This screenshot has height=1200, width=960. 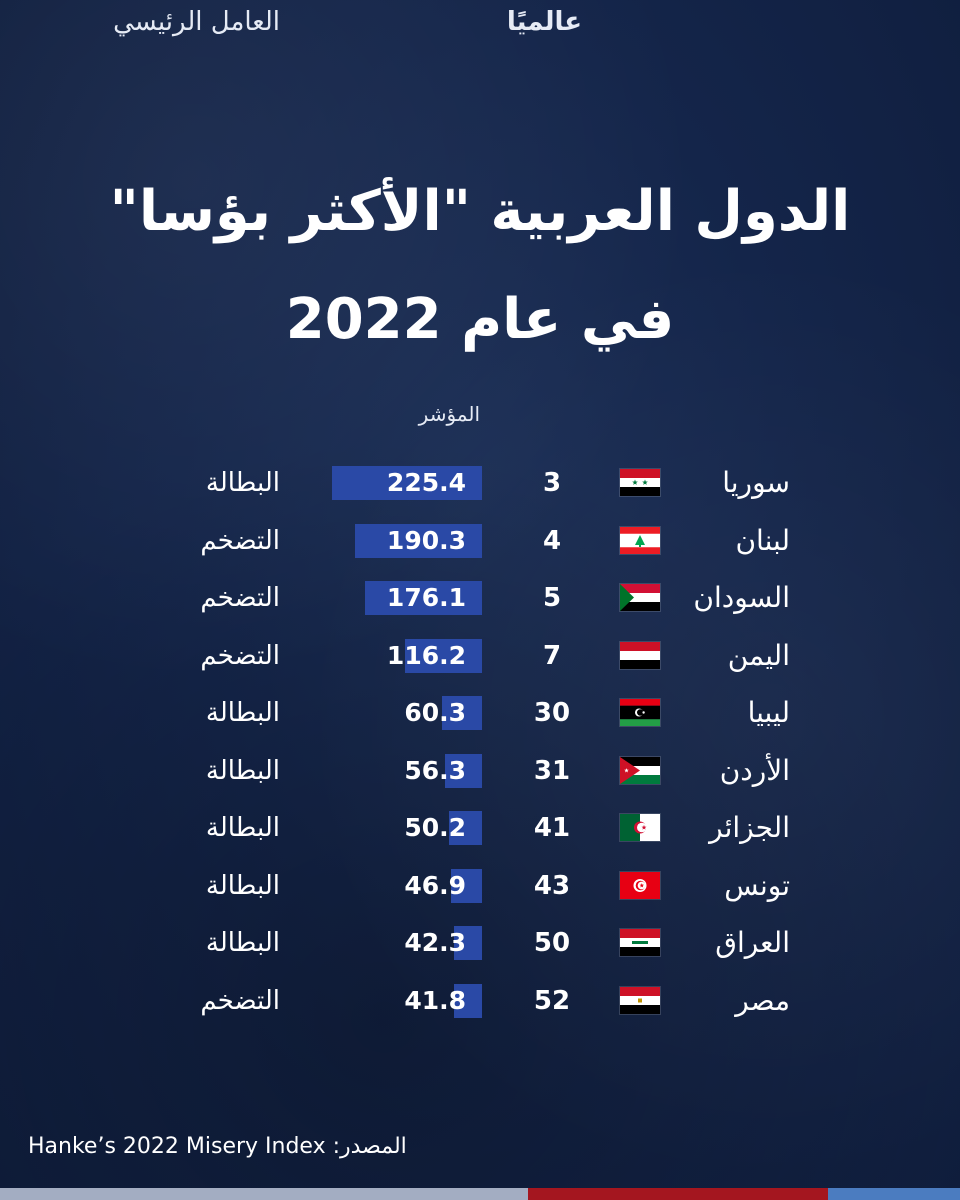 What do you see at coordinates (678, 1194) in the screenshot?
I see `footer-stripe-red` at bounding box center [678, 1194].